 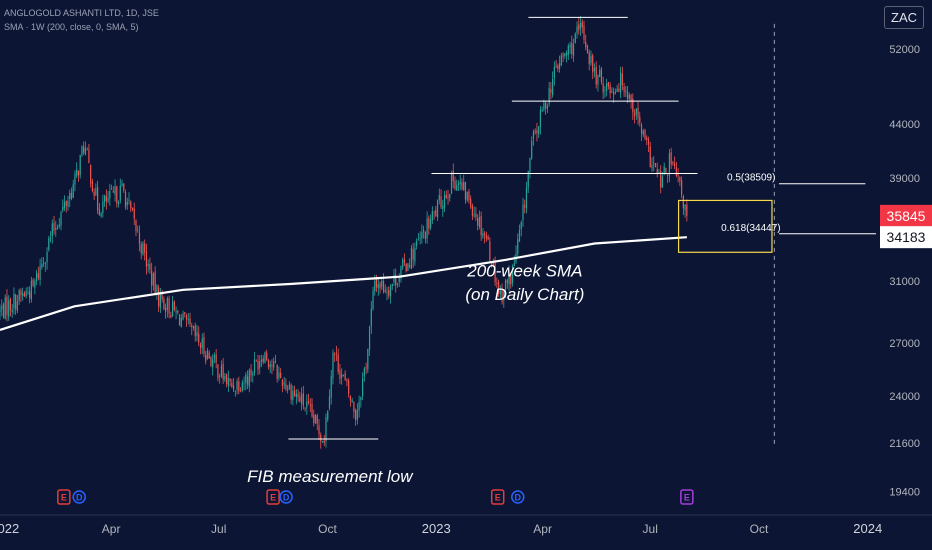 I want to click on ticker-title: ANGLOGOLD ASHANTI LTD, 1D, JSE, so click(x=81, y=13).